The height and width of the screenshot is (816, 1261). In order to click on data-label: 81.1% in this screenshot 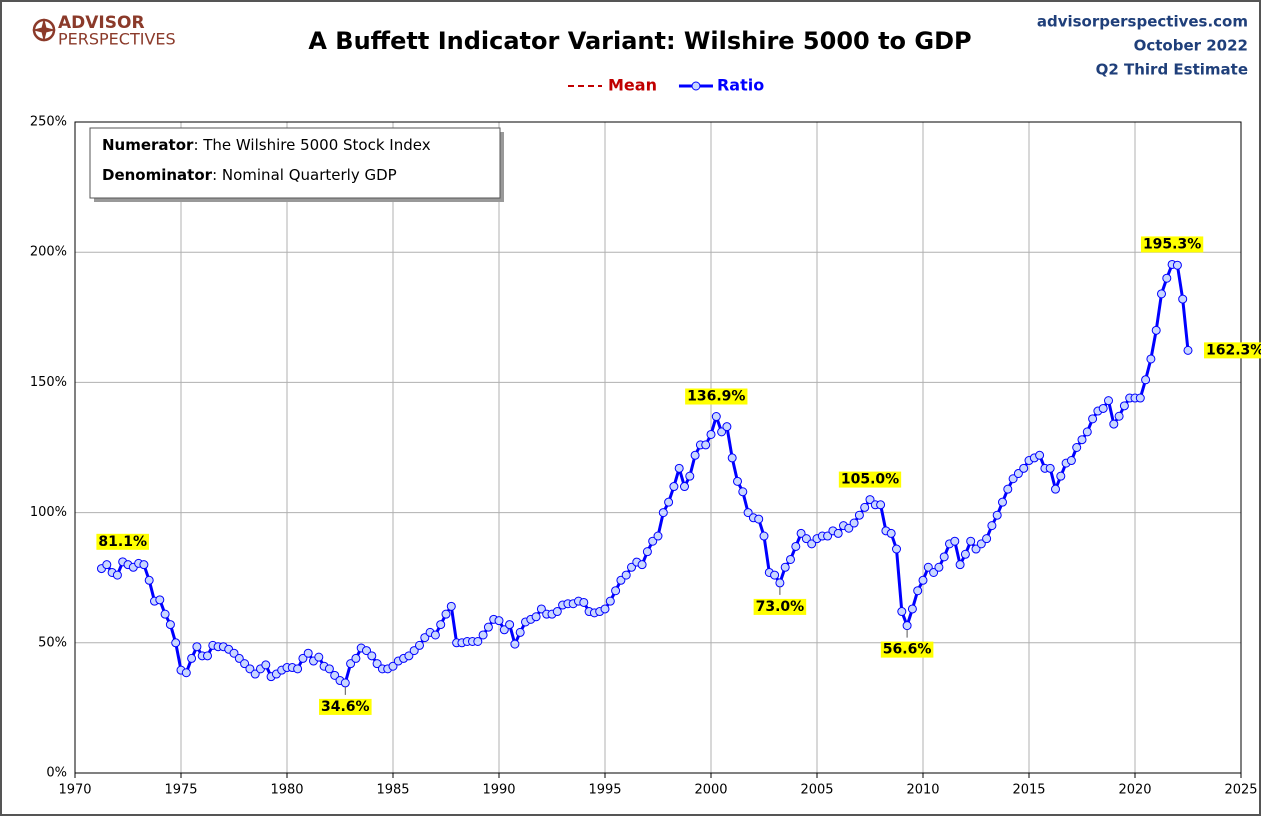, I will do `click(122, 542)`.